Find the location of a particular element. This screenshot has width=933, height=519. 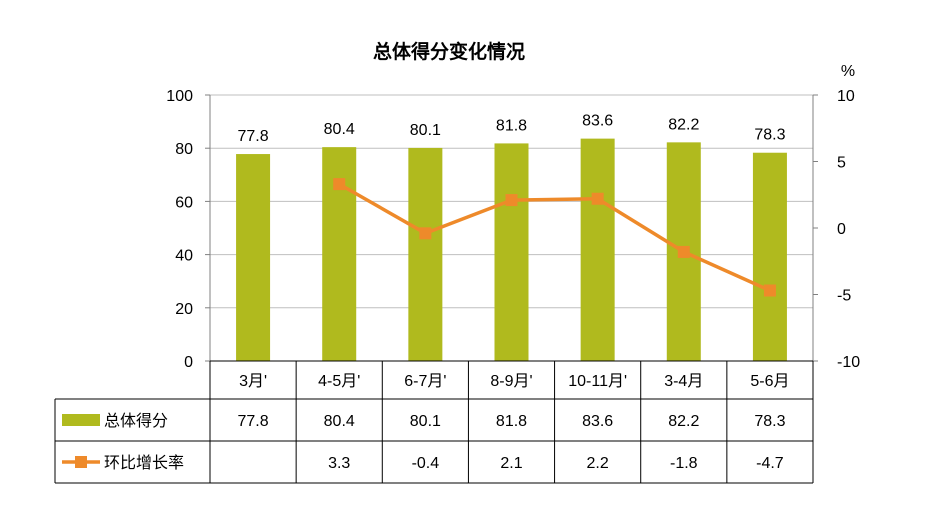

right-axis-tick-label: 5 is located at coordinates (841, 163).